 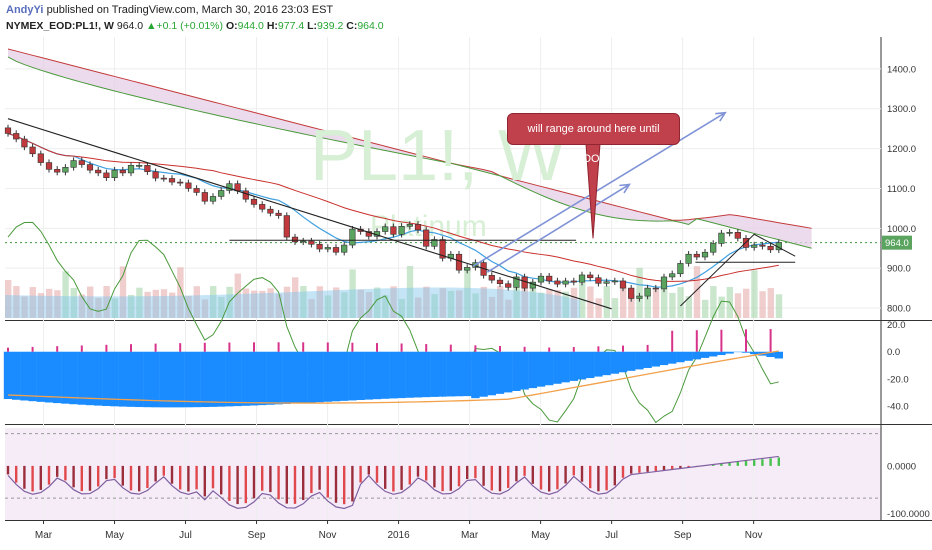 What do you see at coordinates (901, 109) in the screenshot?
I see `y-tick-label: 1300.0` at bounding box center [901, 109].